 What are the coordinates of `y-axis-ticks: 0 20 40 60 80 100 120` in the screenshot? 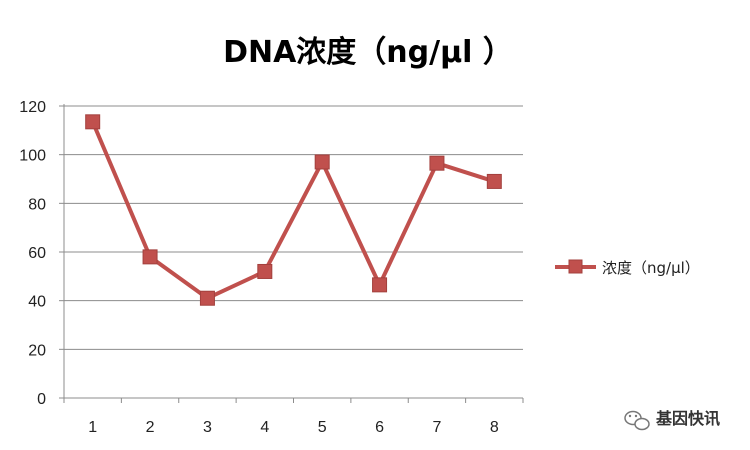 It's located at (32, 253).